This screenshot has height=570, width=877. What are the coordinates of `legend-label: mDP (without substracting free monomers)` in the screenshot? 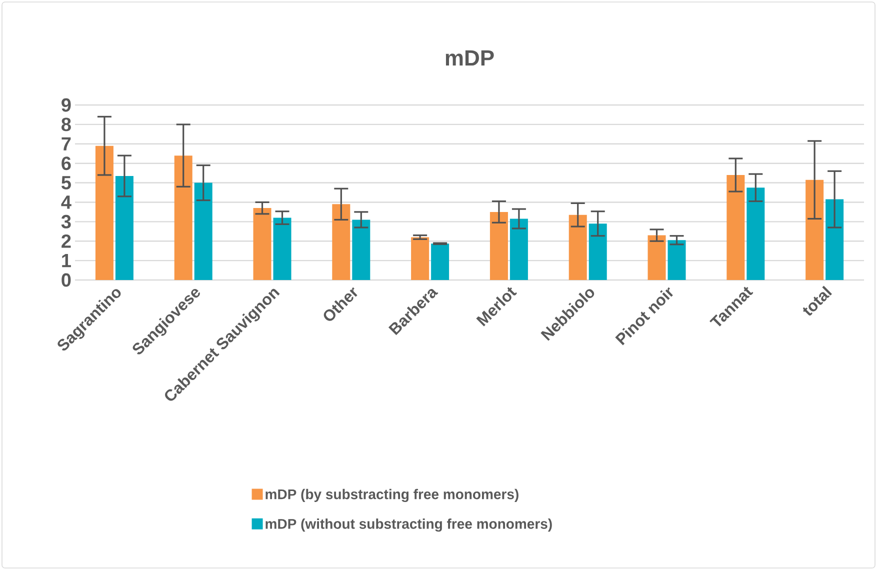 It's located at (409, 525).